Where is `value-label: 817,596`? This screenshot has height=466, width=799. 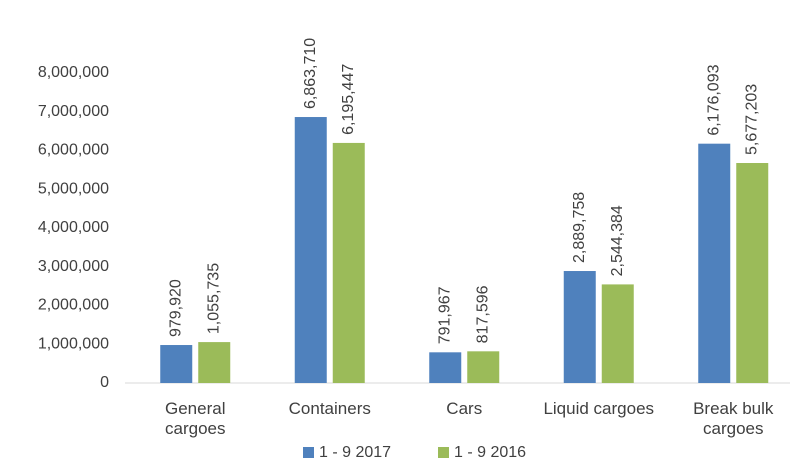 value-label: 817,596 is located at coordinates (482, 314).